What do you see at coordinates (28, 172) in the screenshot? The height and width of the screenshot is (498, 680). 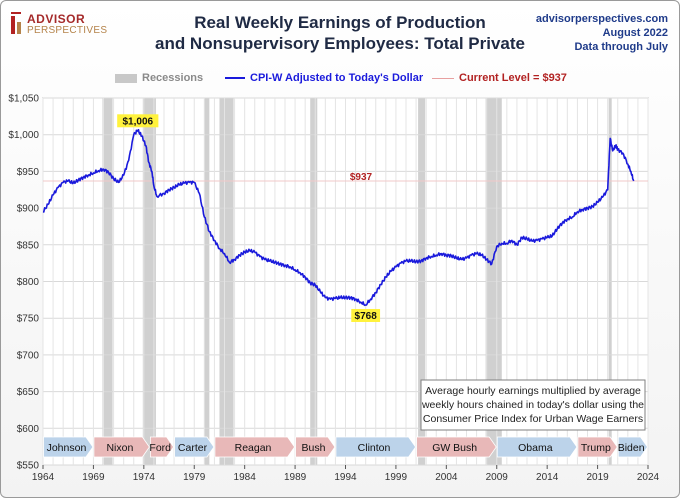 I see `y-tick-label: $950` at bounding box center [28, 172].